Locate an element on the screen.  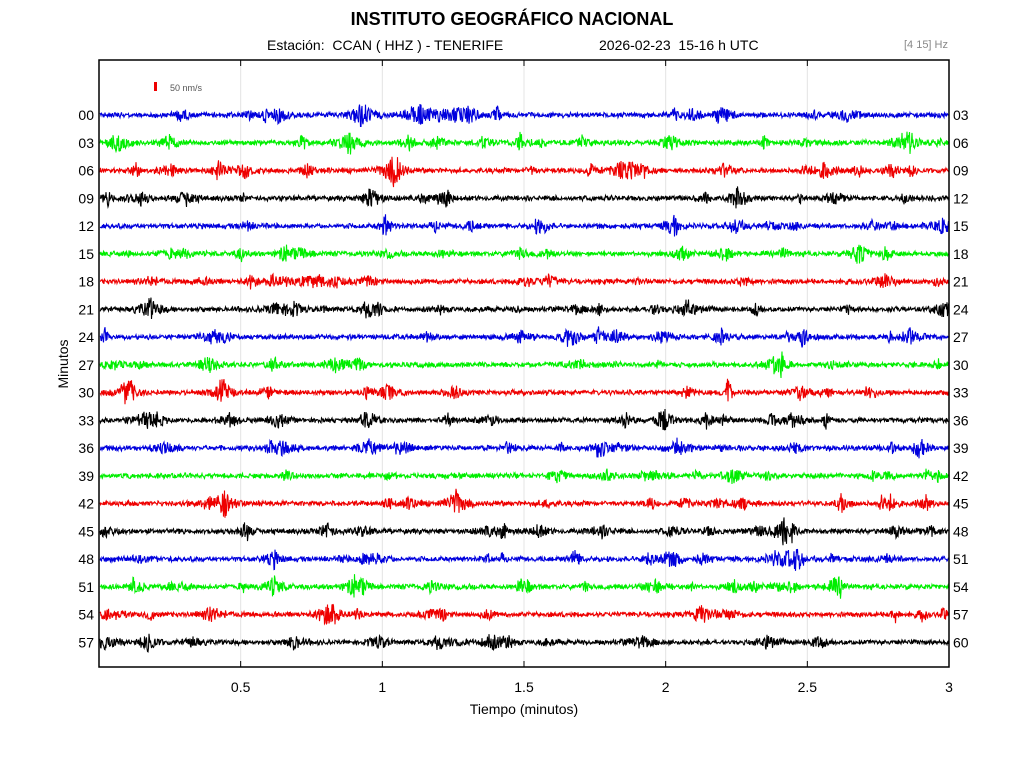
left-row-label: 39 is located at coordinates (86, 476).